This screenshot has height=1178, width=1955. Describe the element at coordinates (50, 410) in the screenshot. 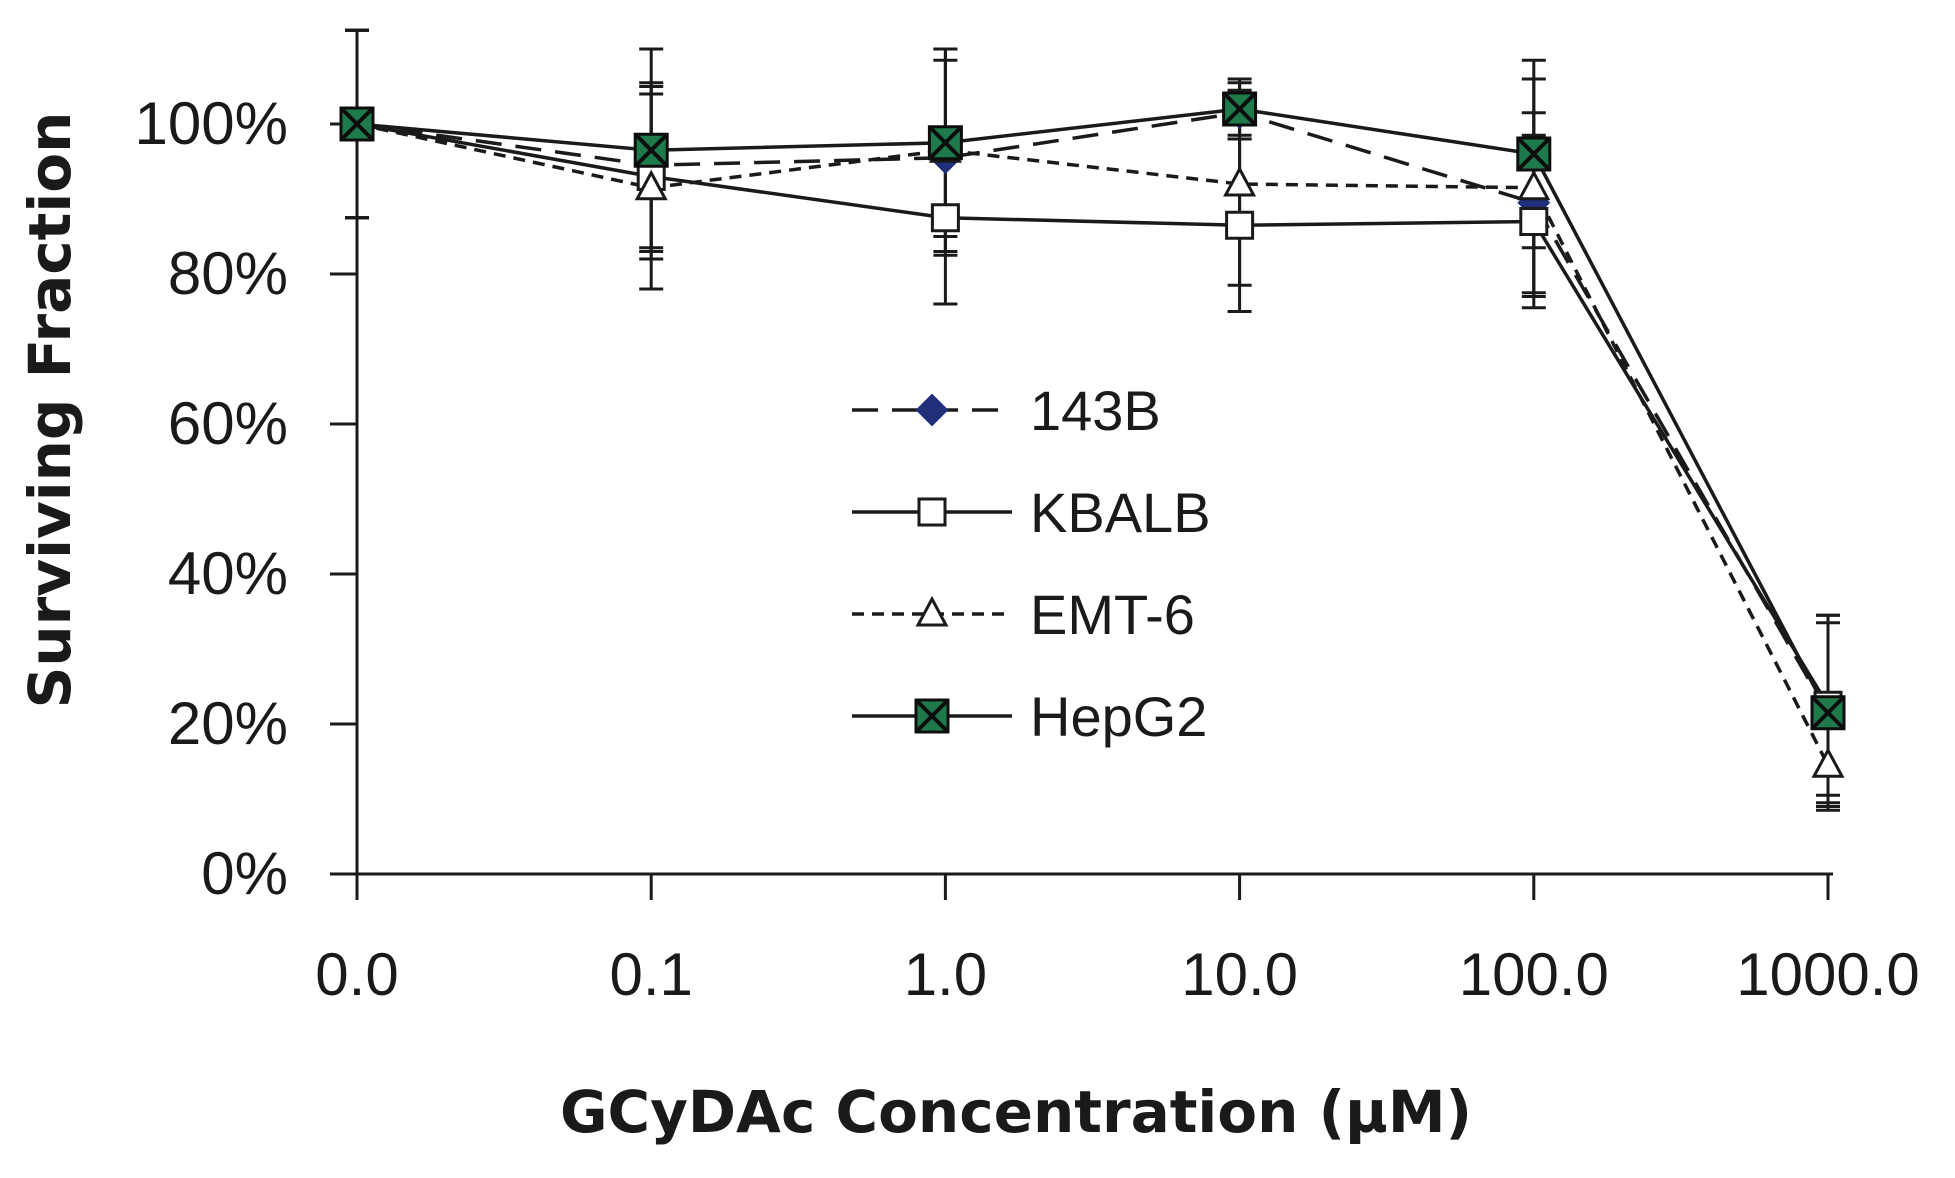

I see `y-axis-title: Surviving Fraction` at that location.